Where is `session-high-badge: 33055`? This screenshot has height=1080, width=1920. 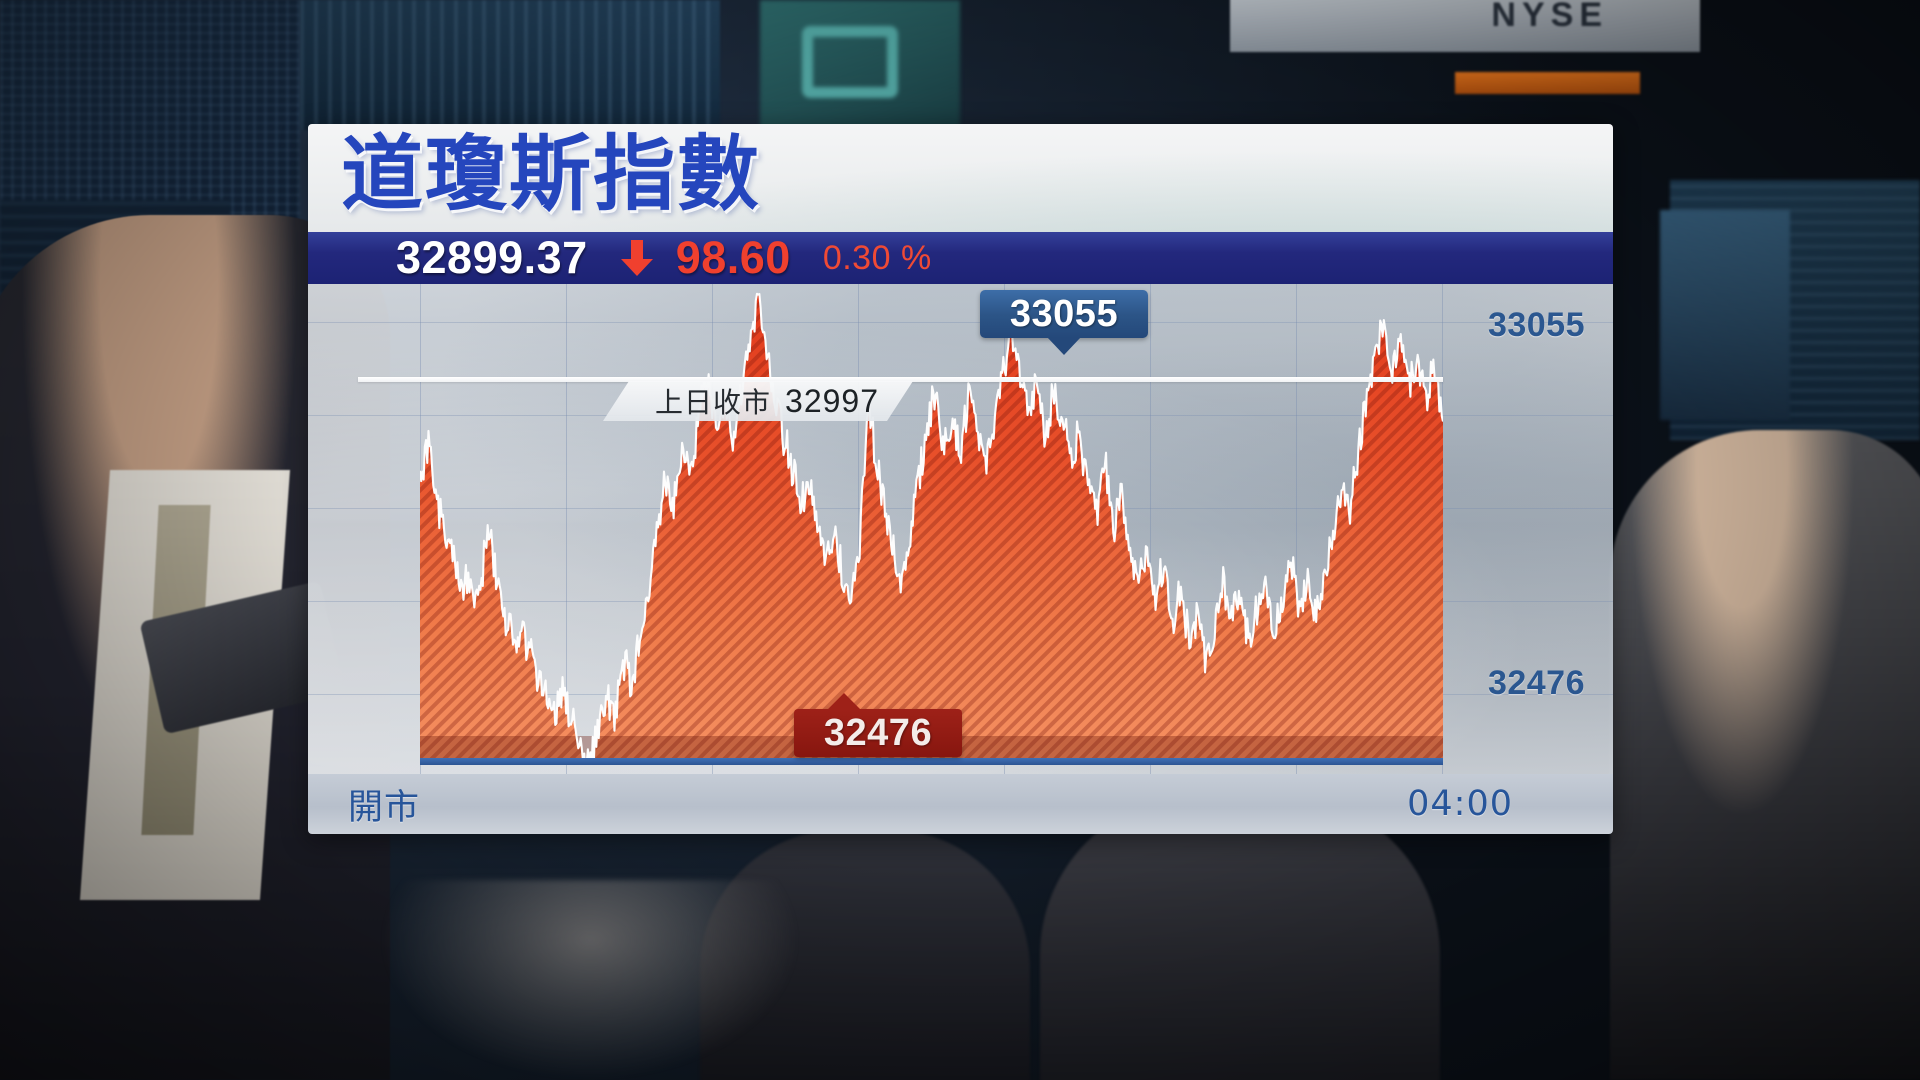
session-high-badge: 33055 is located at coordinates (1064, 314).